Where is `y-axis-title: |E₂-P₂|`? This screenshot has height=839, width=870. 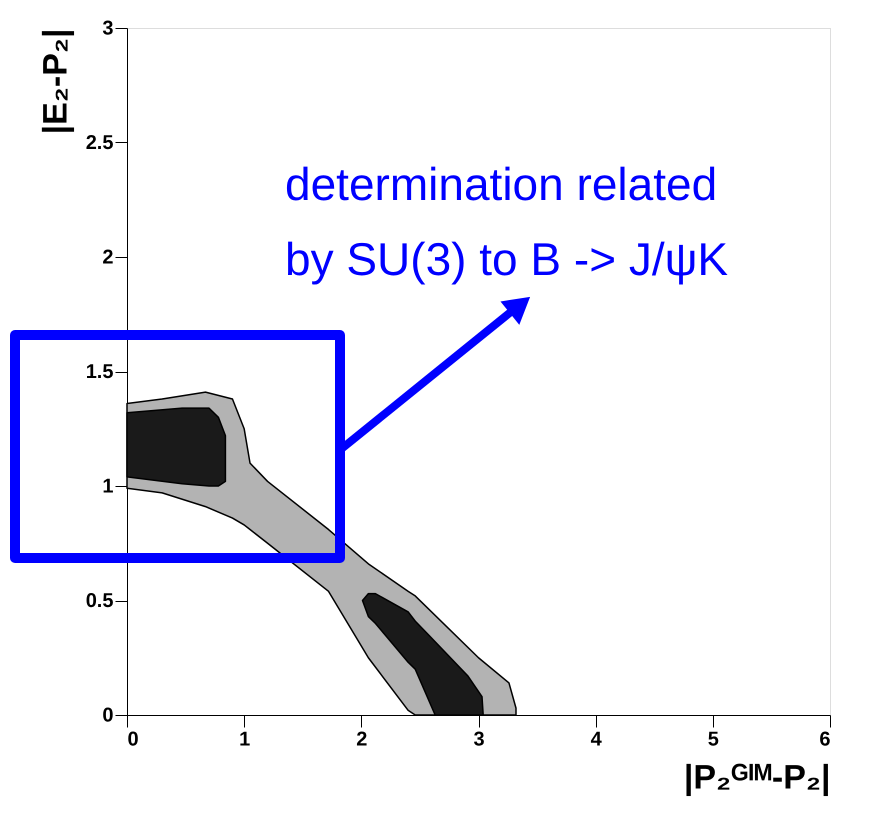 y-axis-title: |E₂-P₂| is located at coordinates (55, 81).